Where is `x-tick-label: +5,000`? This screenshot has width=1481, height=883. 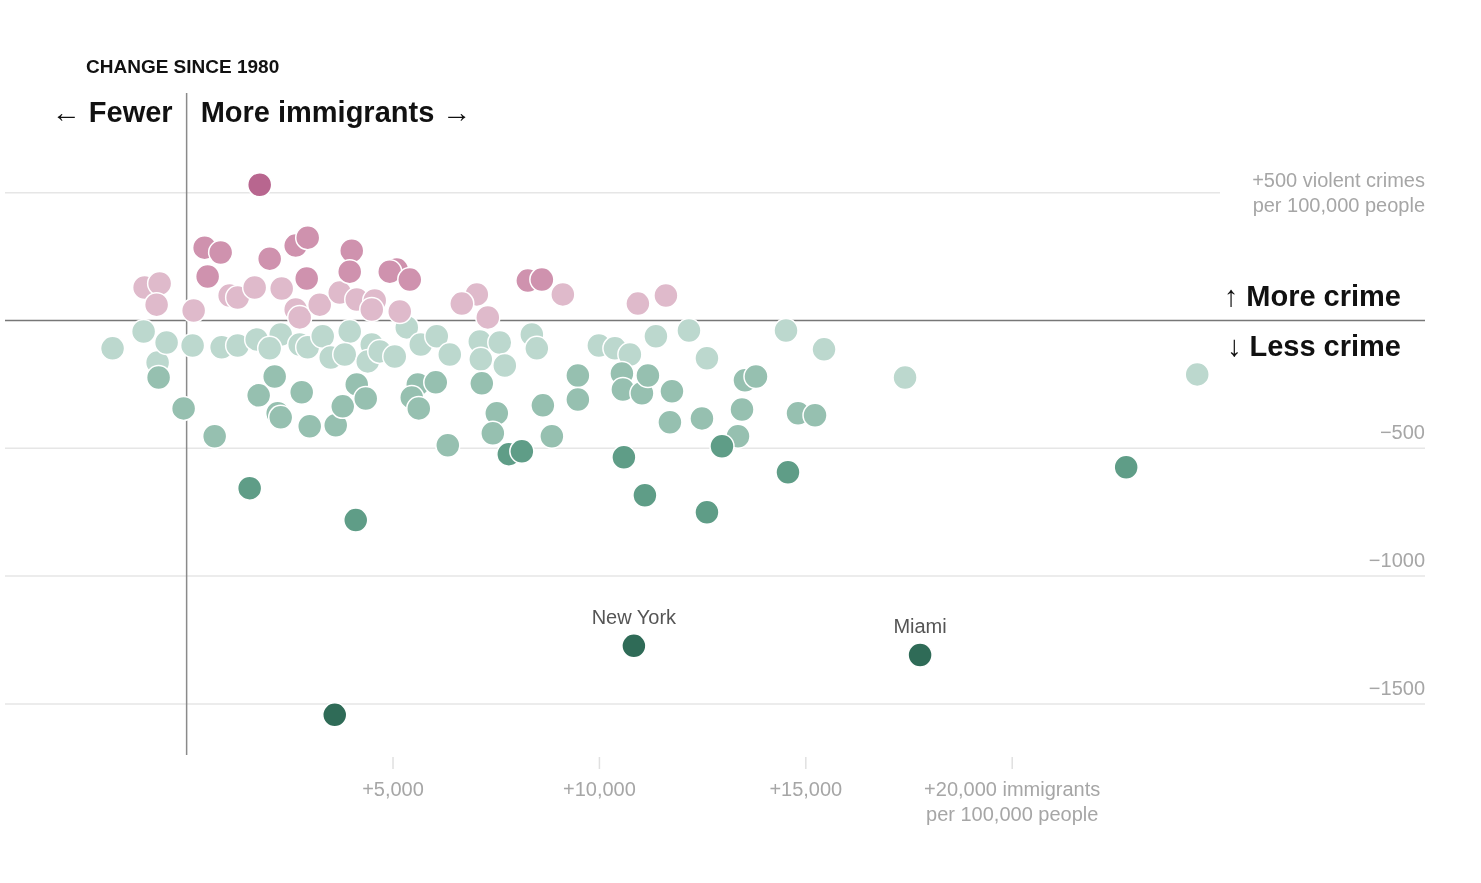 x-tick-label: +5,000 is located at coordinates (393, 789).